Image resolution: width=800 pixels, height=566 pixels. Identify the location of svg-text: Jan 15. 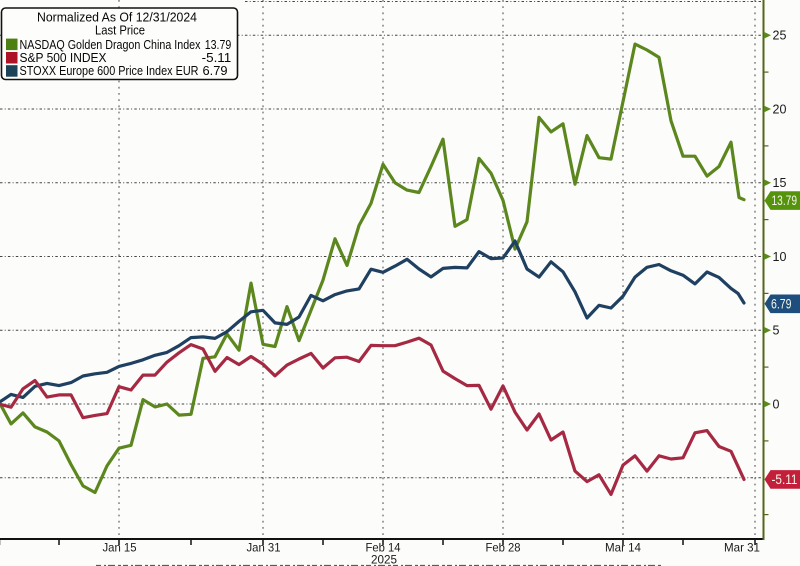
(120, 548).